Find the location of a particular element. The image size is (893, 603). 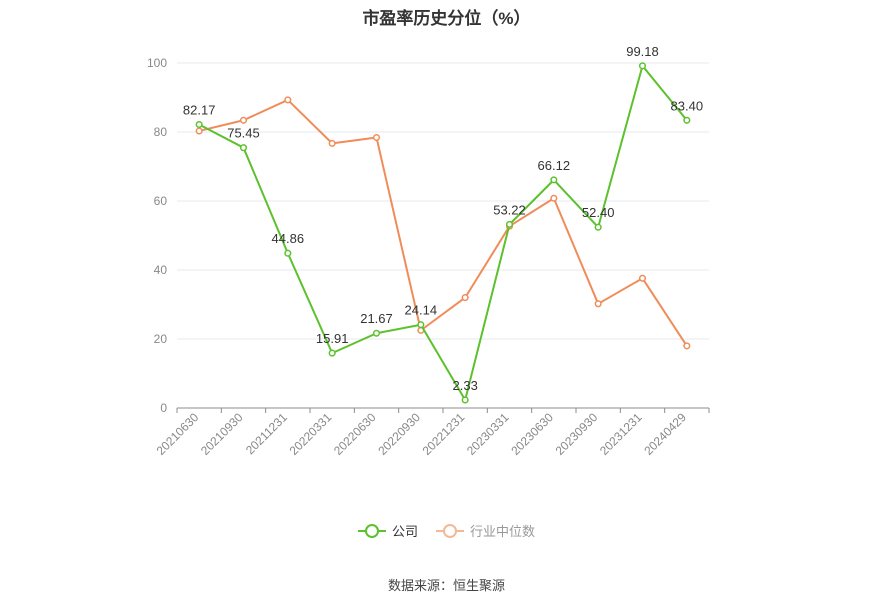

data-label: 52.40 is located at coordinates (598, 212).